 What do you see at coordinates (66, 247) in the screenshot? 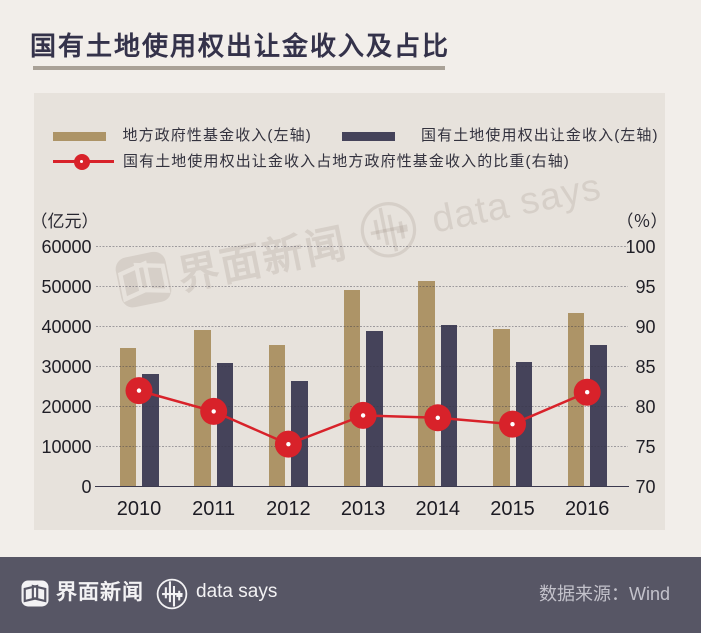
I see `left-tick-60000: 60000` at bounding box center [66, 247].